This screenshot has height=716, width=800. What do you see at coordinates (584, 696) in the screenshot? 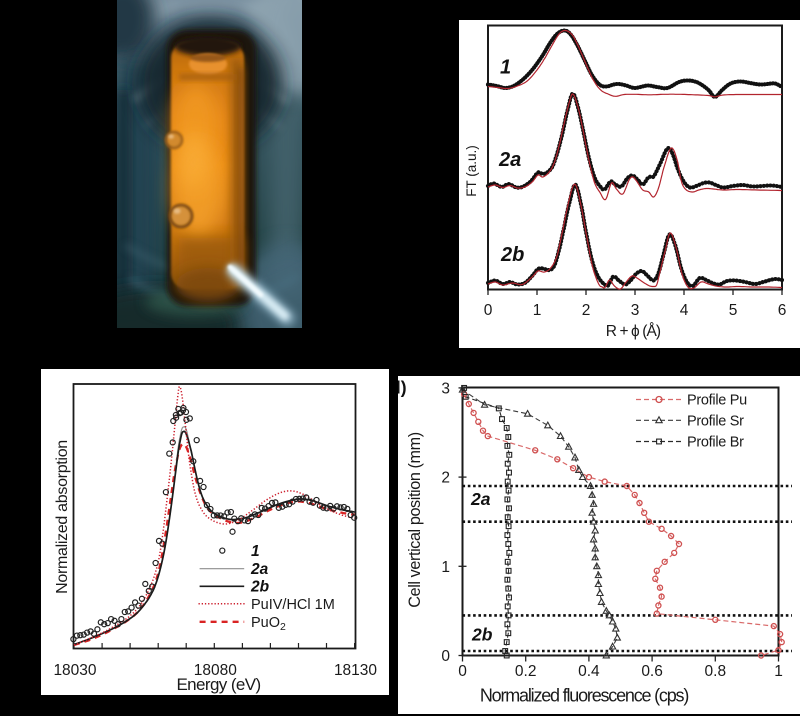
I see `svg-text: Normalized fluorescence (cps)` at bounding box center [584, 696].